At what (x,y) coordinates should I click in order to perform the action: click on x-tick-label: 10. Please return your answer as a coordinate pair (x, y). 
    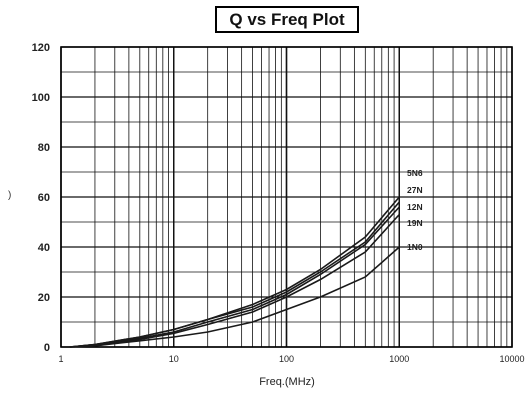
    Looking at the image, I should click on (174, 359).